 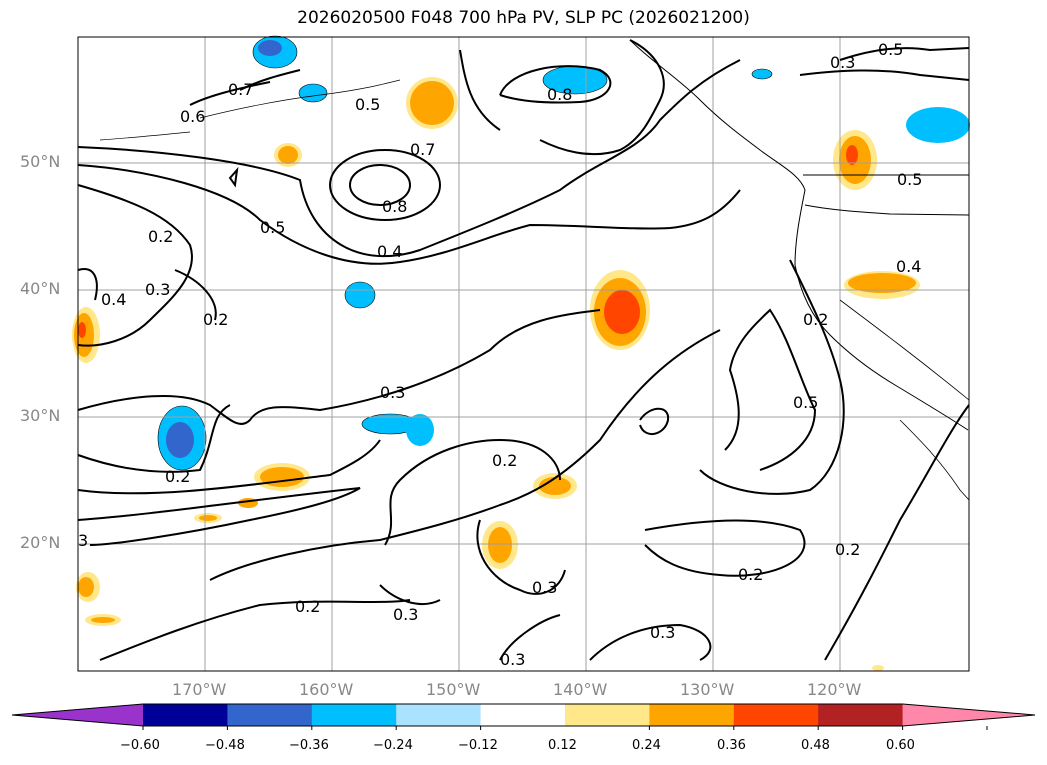 What do you see at coordinates (140, 745) in the screenshot?
I see `colorbar-tick: −0.60` at bounding box center [140, 745].